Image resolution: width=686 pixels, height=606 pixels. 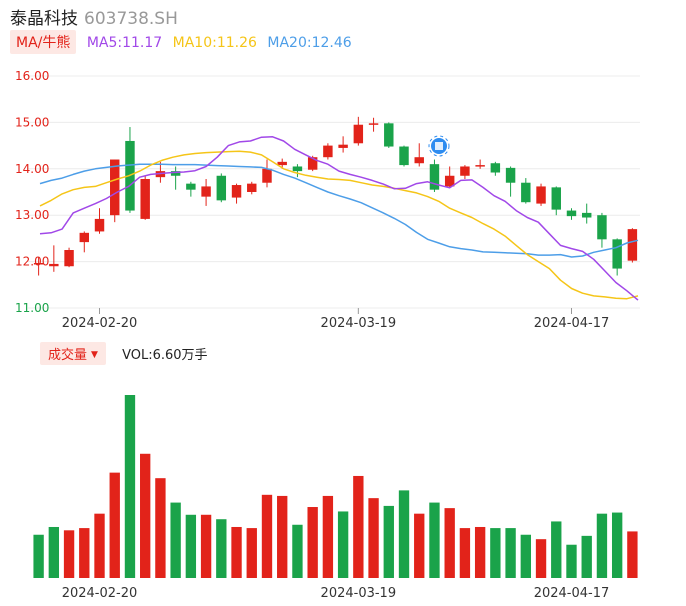 What do you see at coordinates (94, 355) in the screenshot?
I see `dropdown-caret-icon: ▼` at bounding box center [94, 355].